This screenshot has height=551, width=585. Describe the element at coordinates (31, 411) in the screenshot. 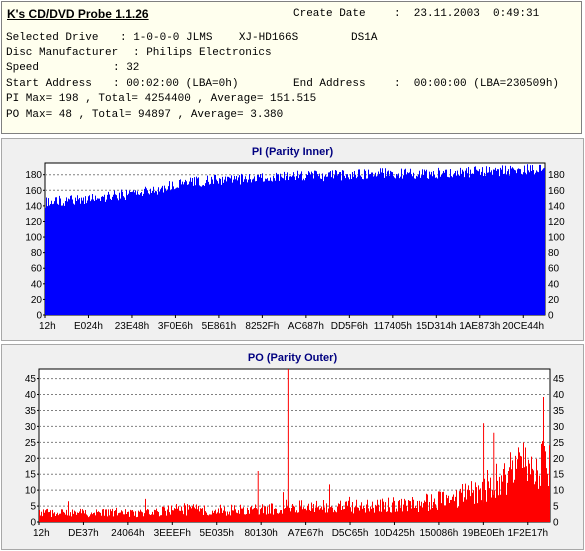

I see `y-tick-label: 35` at that location.